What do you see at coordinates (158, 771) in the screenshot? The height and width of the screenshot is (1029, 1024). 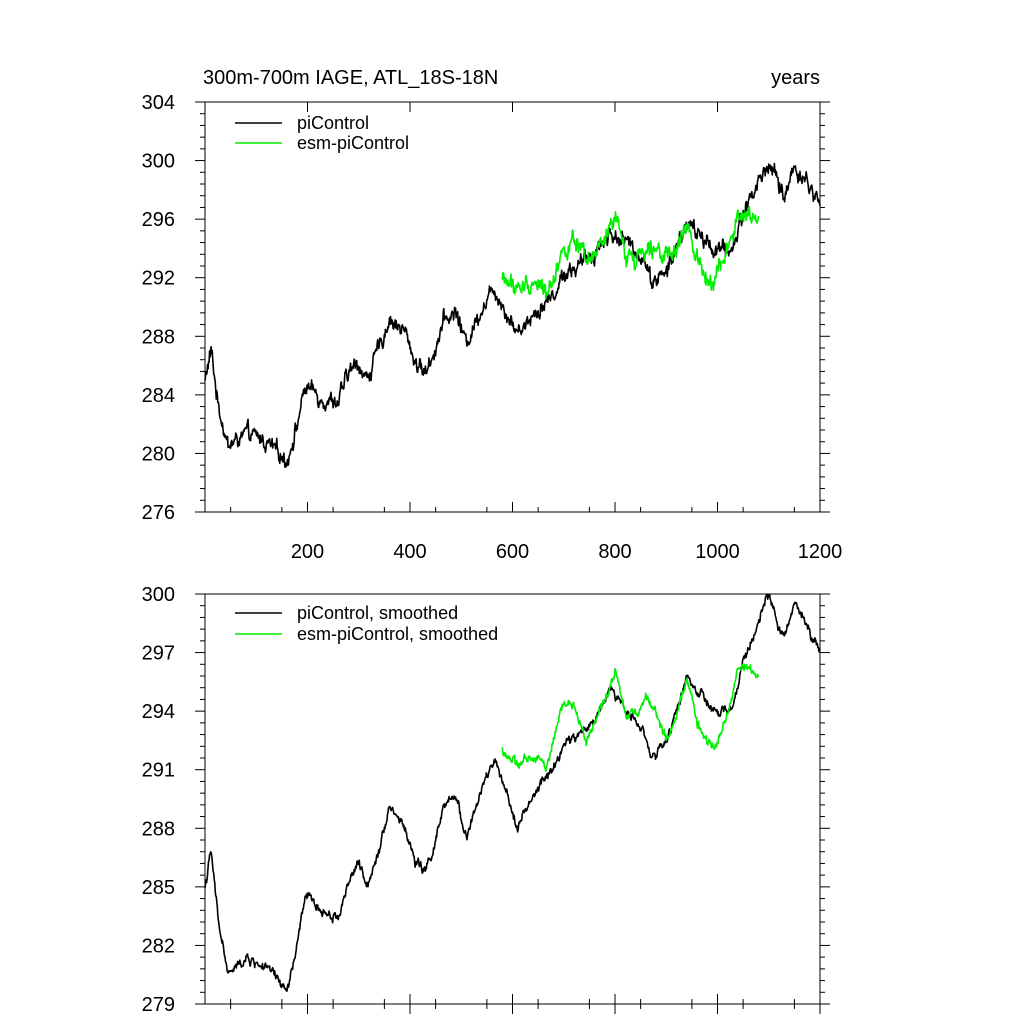 I see `y-tick-label: 291` at bounding box center [158, 771].